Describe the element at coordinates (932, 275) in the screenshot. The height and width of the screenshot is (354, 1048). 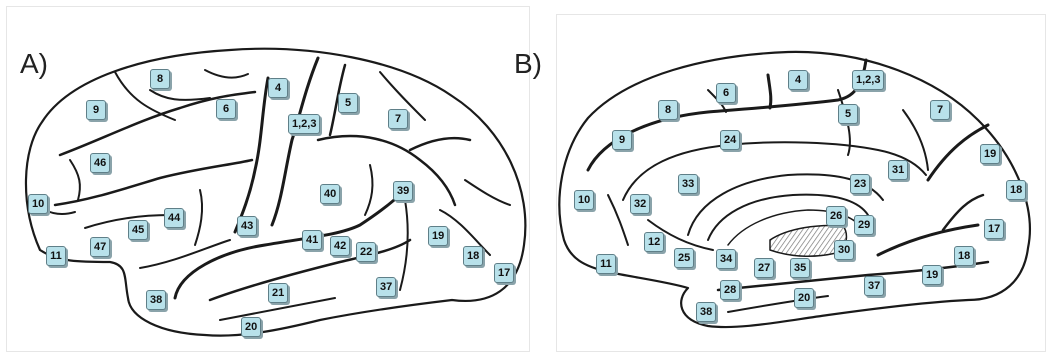
I see `area-label-19b: 19` at that location.